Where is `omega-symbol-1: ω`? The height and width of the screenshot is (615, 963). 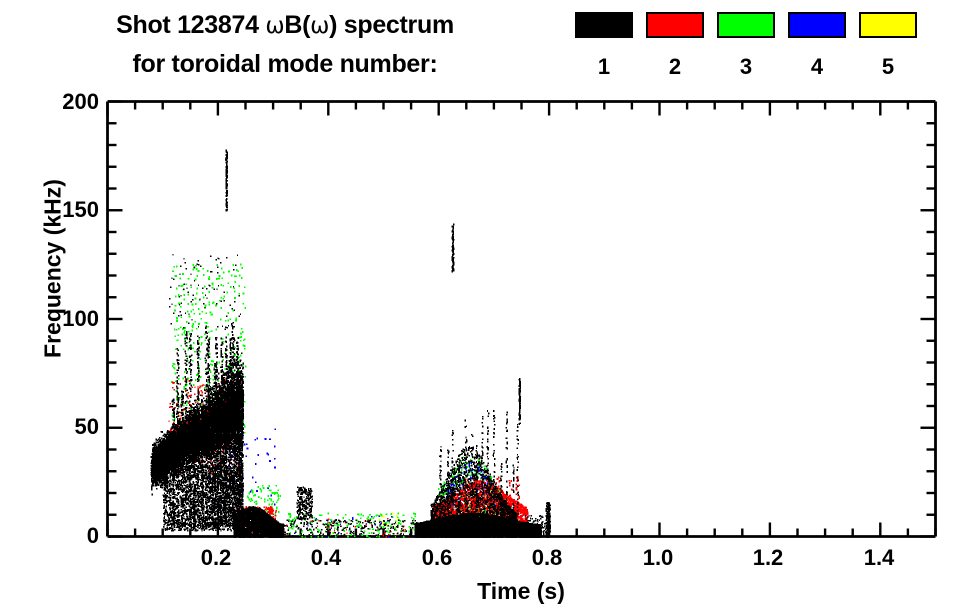 omega-symbol-1: ω is located at coordinates (275, 26).